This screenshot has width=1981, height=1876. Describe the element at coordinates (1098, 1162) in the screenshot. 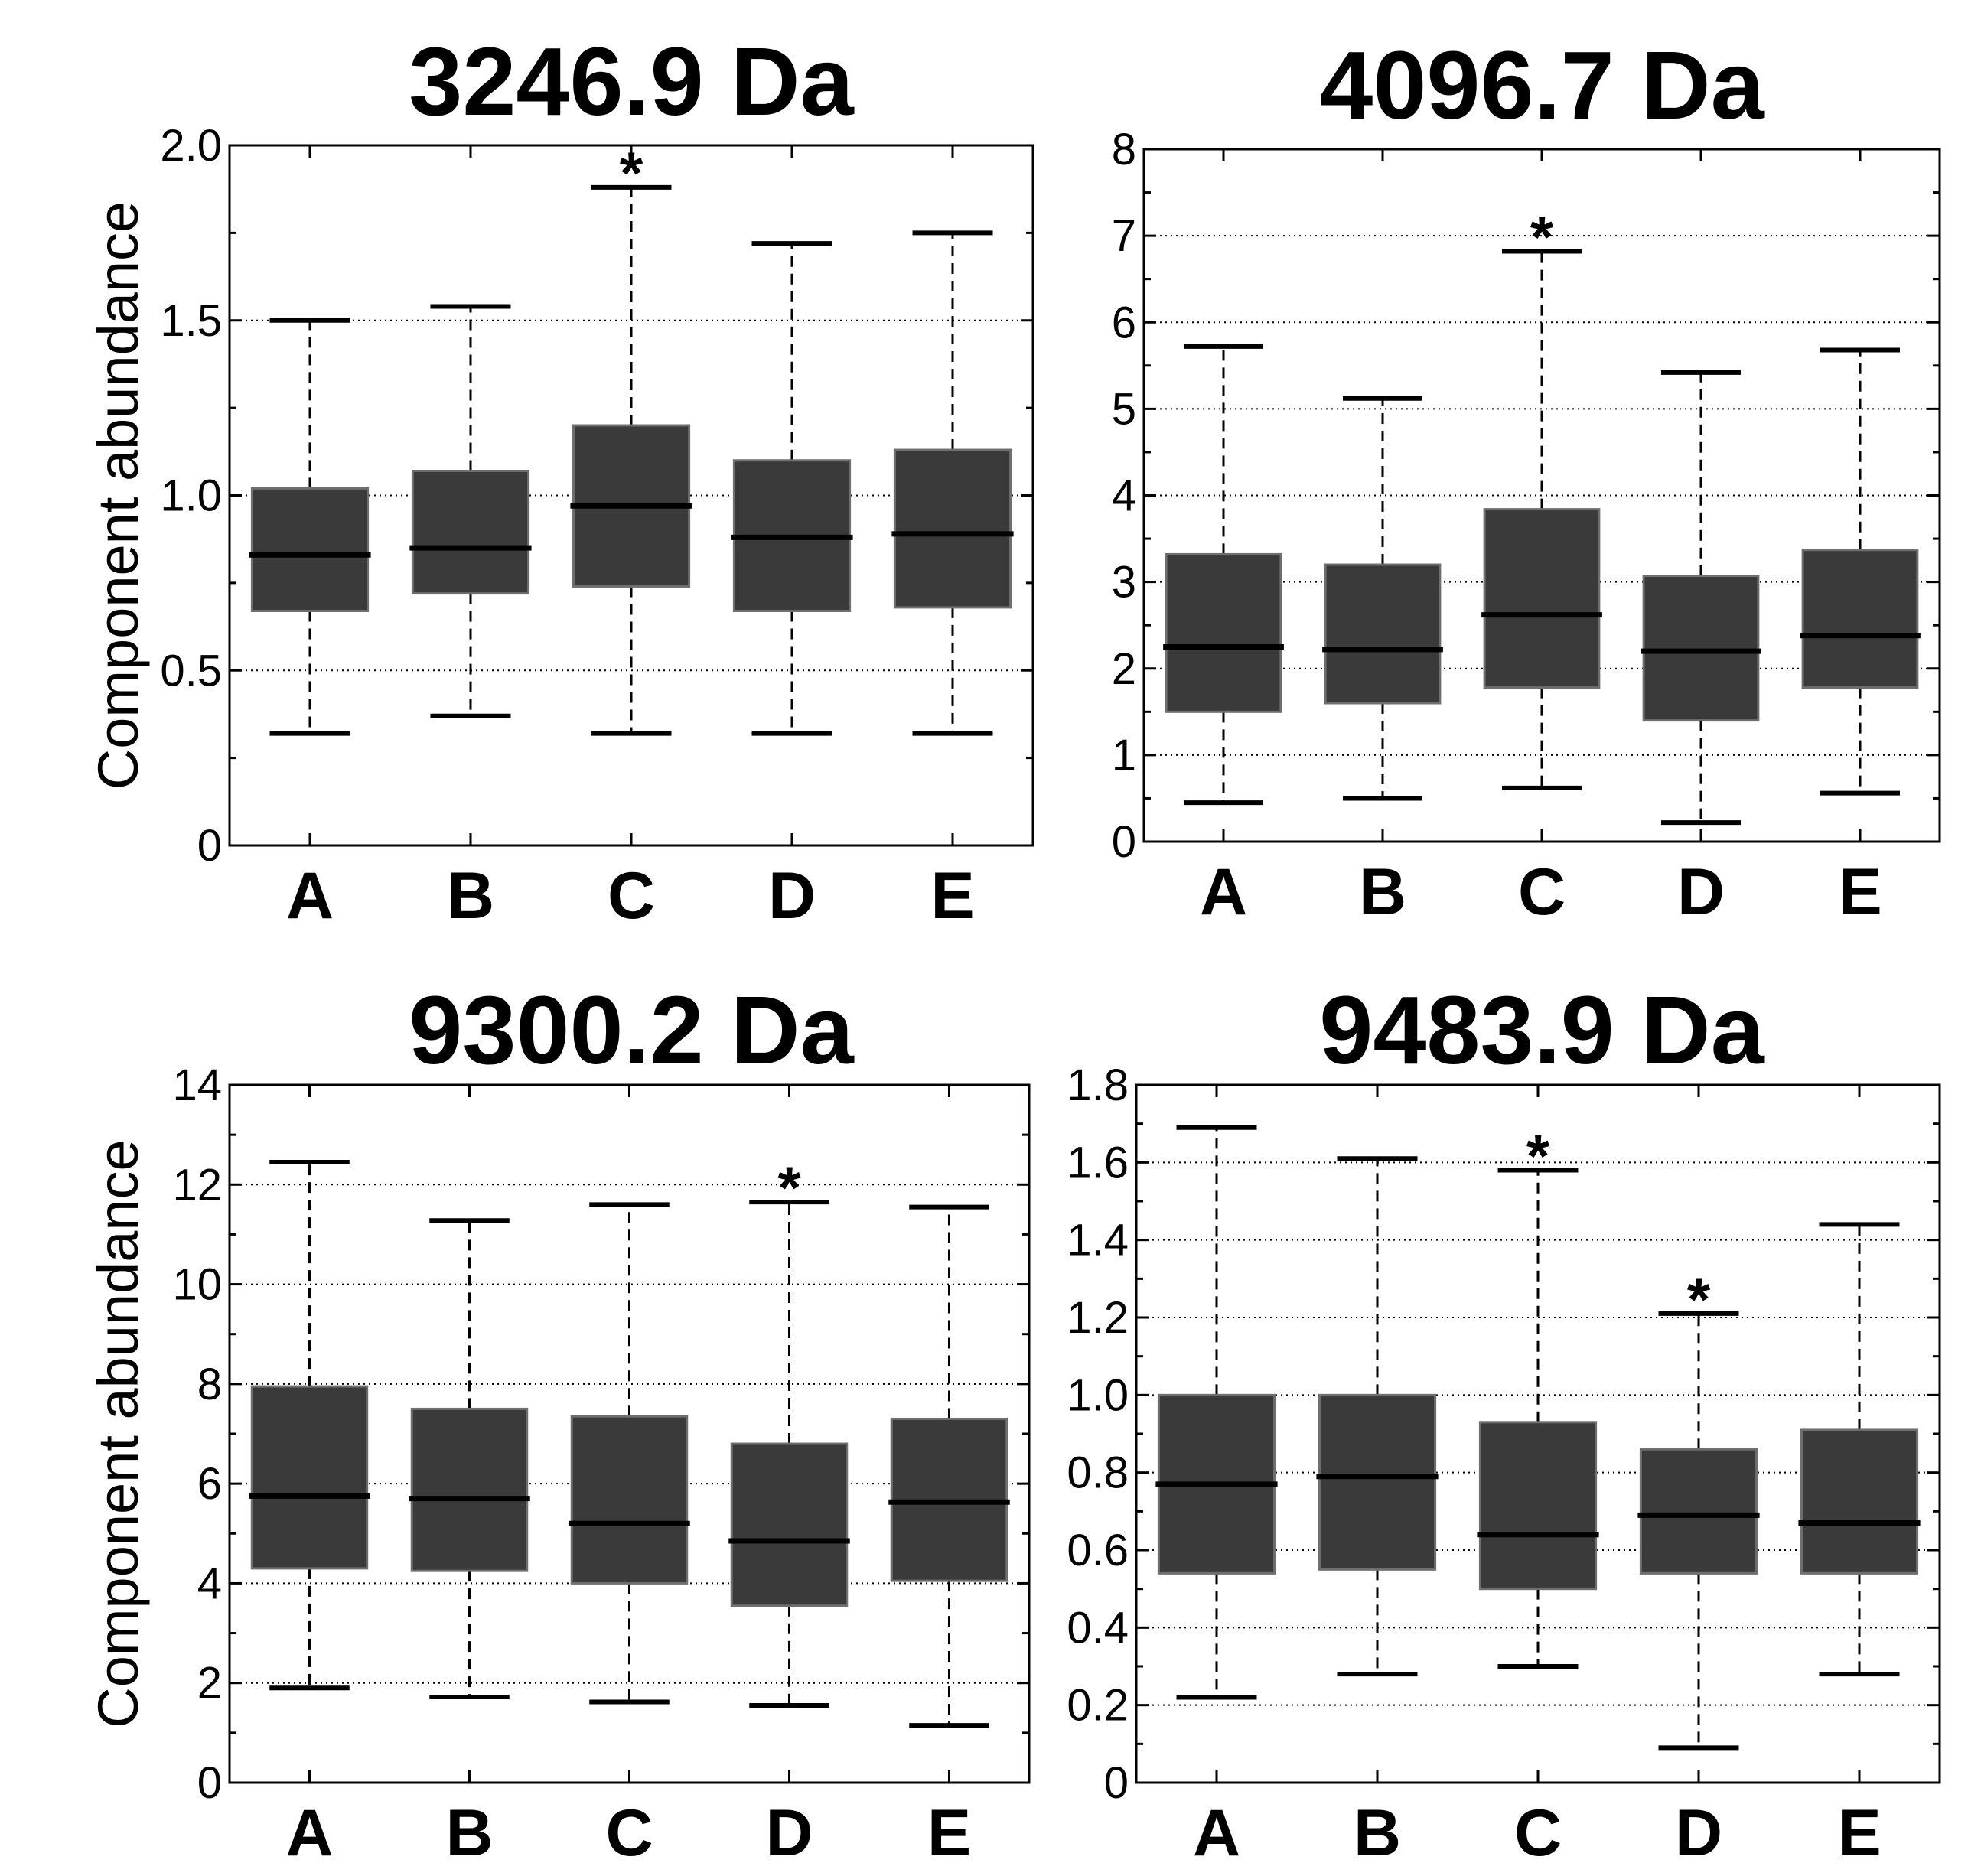

I see `y-tick-label: 1.6` at that location.